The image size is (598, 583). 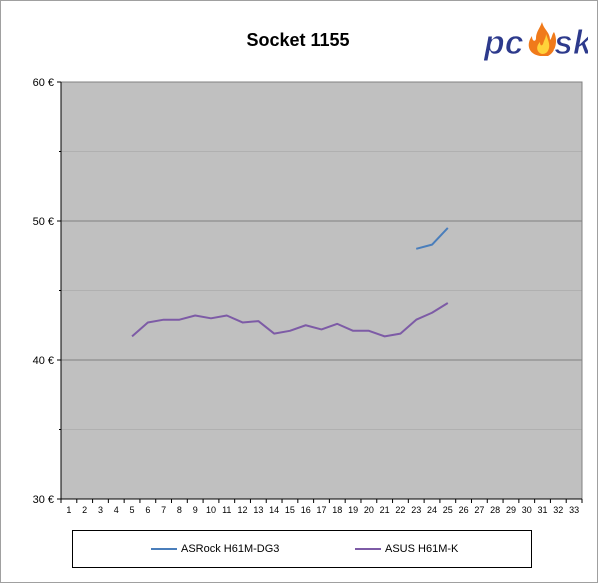 What do you see at coordinates (226, 510) in the screenshot?
I see `x-tick-label: 11` at bounding box center [226, 510].